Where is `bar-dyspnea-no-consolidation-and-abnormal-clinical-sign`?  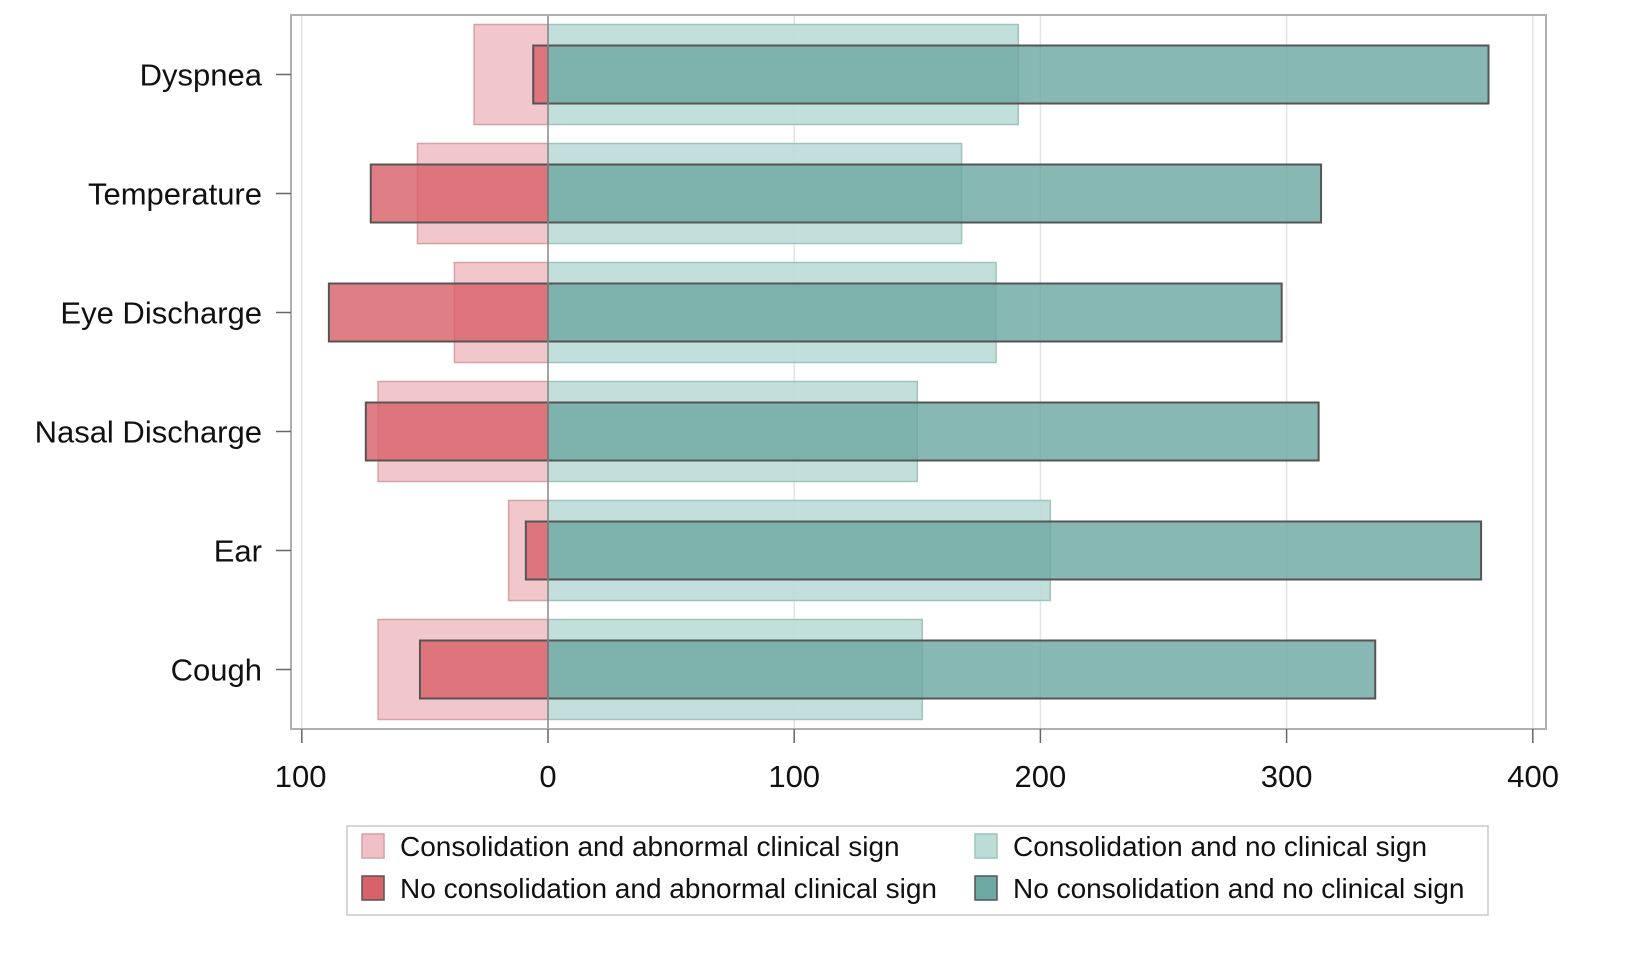
bar-dyspnea-no-consolidation-and-abnormal-clinical-sign is located at coordinates (541, 74).